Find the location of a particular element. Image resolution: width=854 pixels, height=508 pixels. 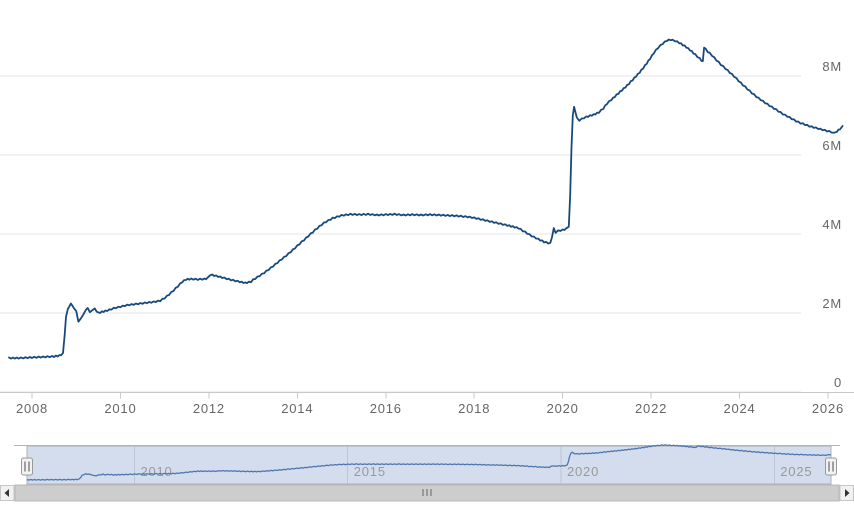

x-axis-label: 2014 is located at coordinates (297, 408).